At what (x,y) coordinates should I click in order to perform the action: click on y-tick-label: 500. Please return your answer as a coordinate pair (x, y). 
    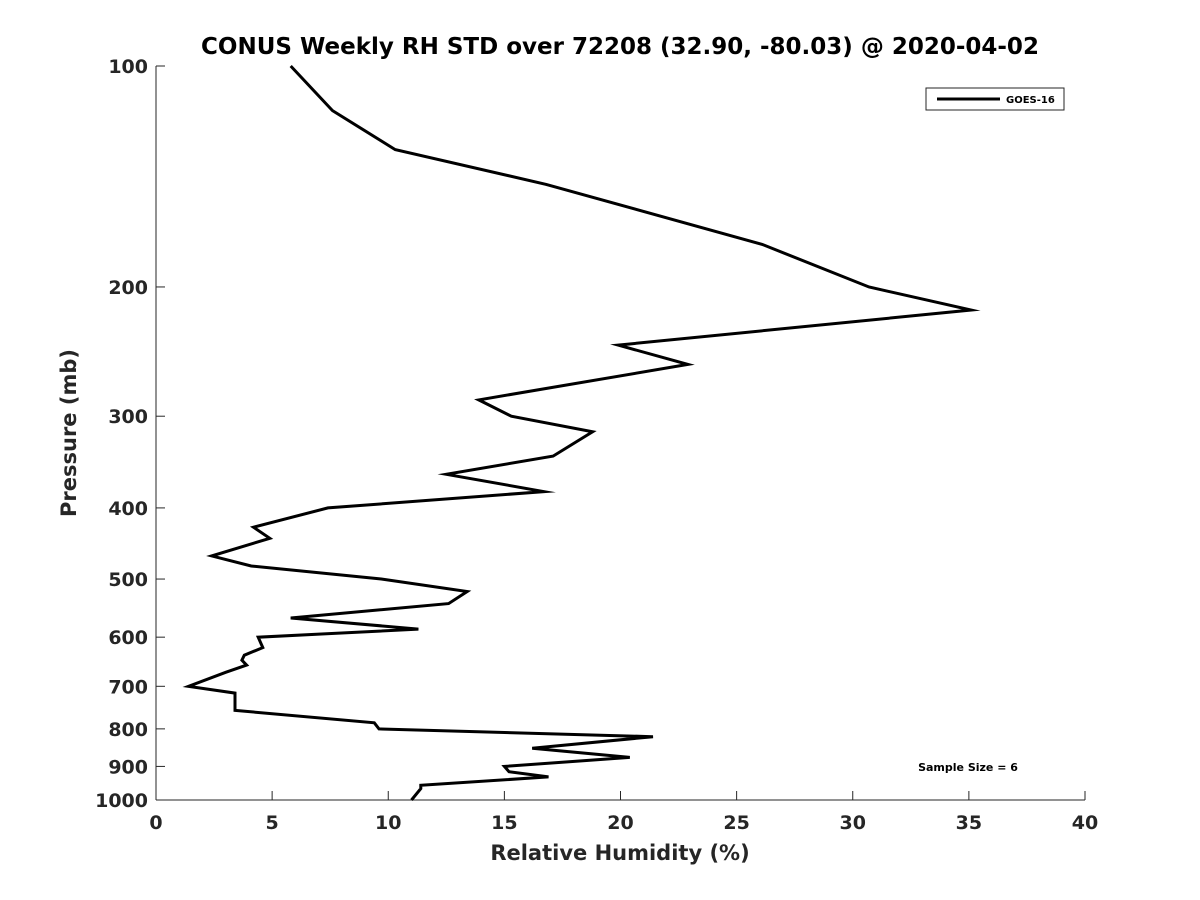
    Looking at the image, I should click on (128, 580).